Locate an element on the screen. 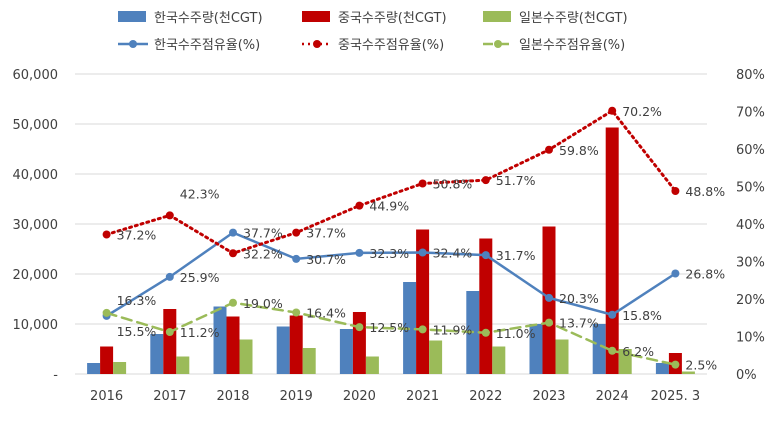  left-axis-tick-label: 50,000 is located at coordinates (36, 125).